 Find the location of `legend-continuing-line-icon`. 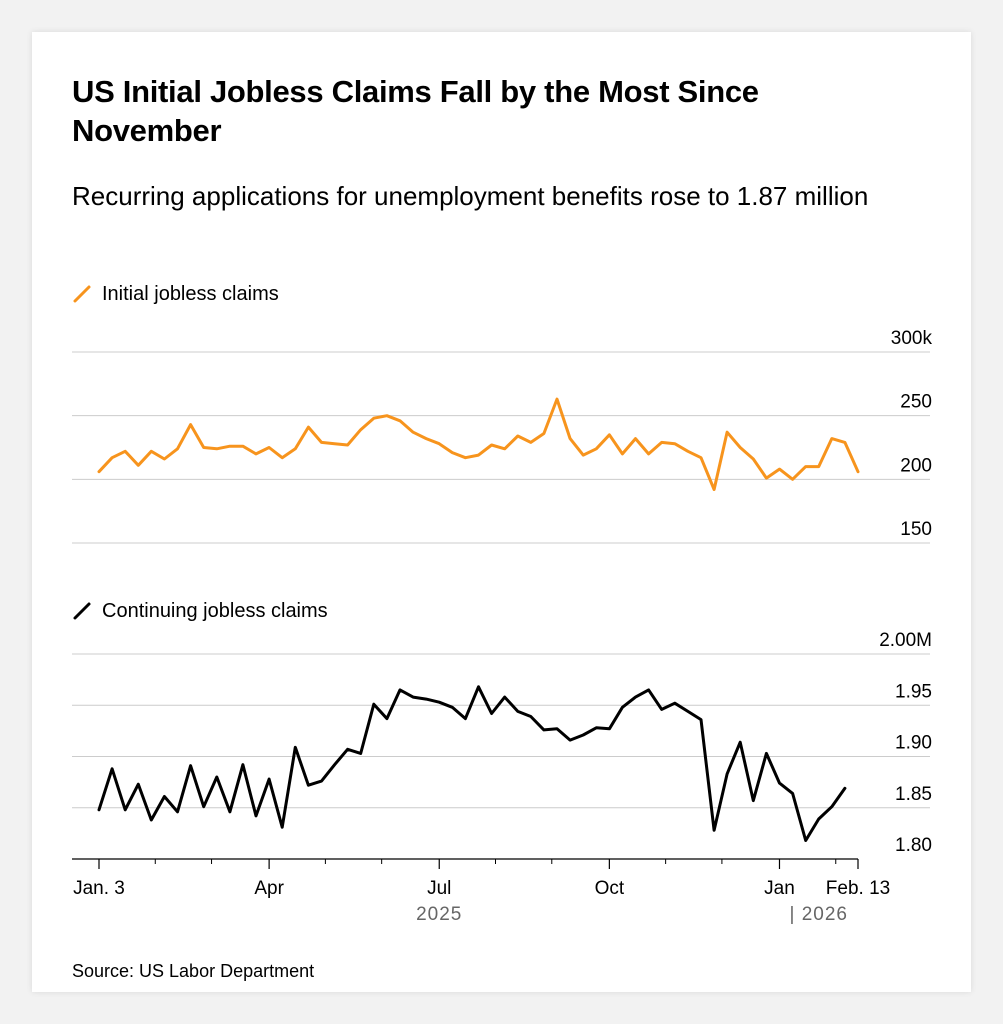

legend-continuing-line-icon is located at coordinates (82, 611).